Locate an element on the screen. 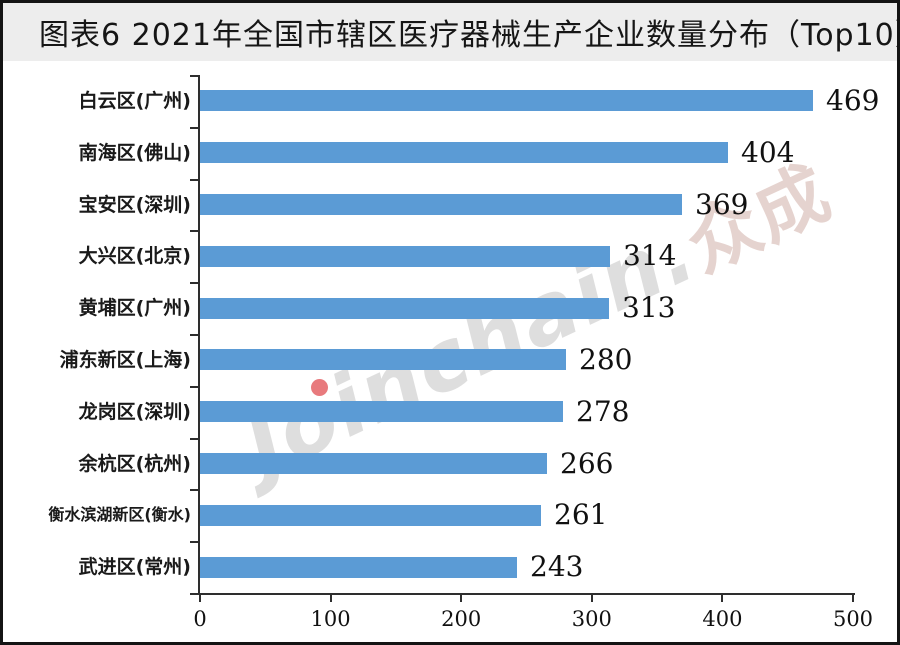  category-label: 南海区(佛山) is located at coordinates (134, 152).